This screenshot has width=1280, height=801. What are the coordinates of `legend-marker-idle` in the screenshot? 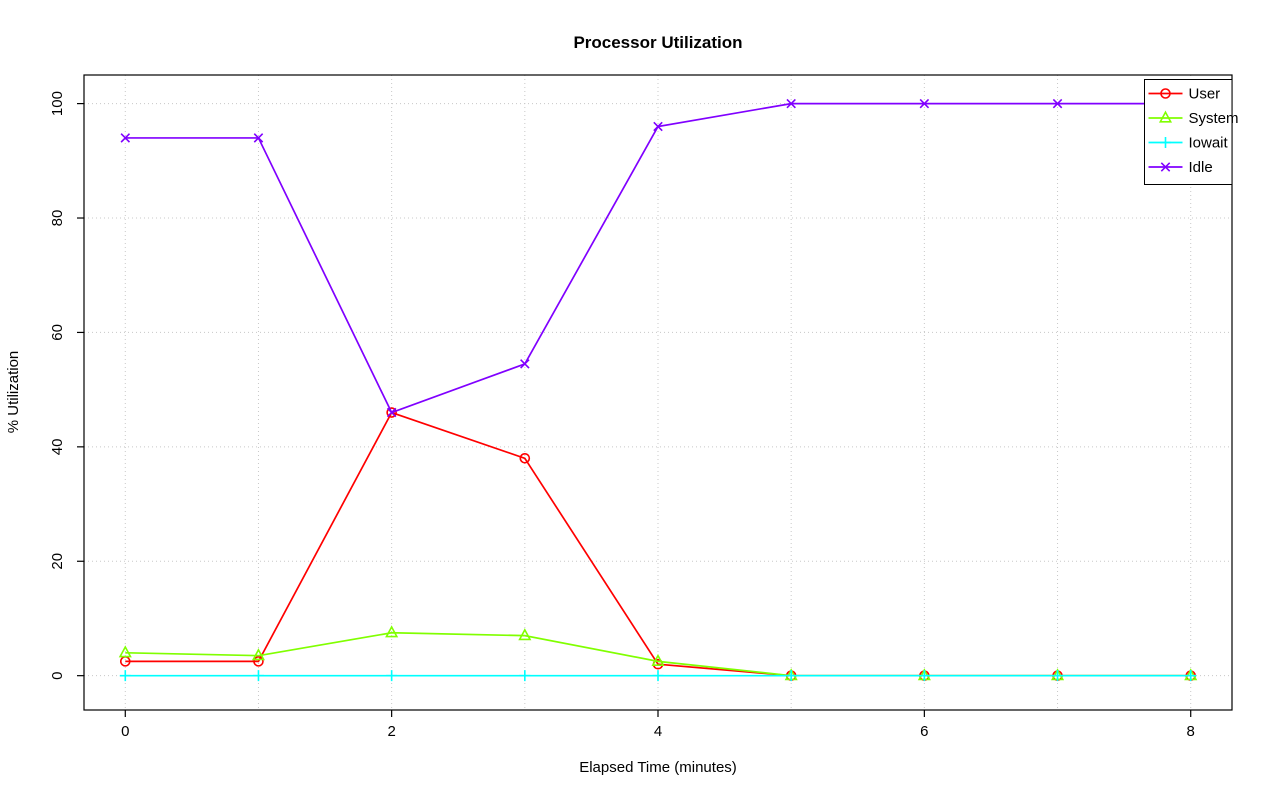 It's located at (1165, 167).